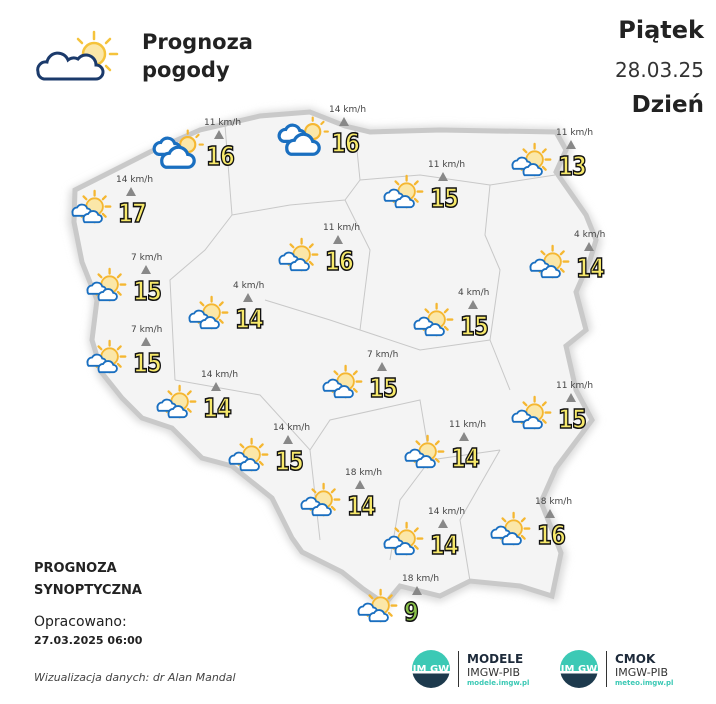  Describe the element at coordinates (572, 167) in the screenshot. I see `temperature: 13` at that location.